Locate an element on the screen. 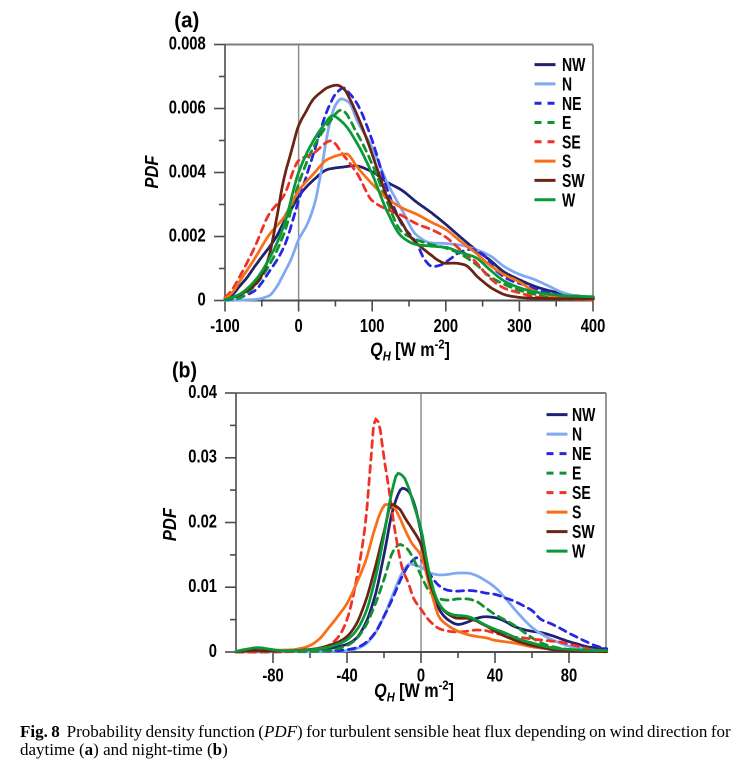 This screenshot has width=740, height=771. svg-text: 80 is located at coordinates (569, 676).